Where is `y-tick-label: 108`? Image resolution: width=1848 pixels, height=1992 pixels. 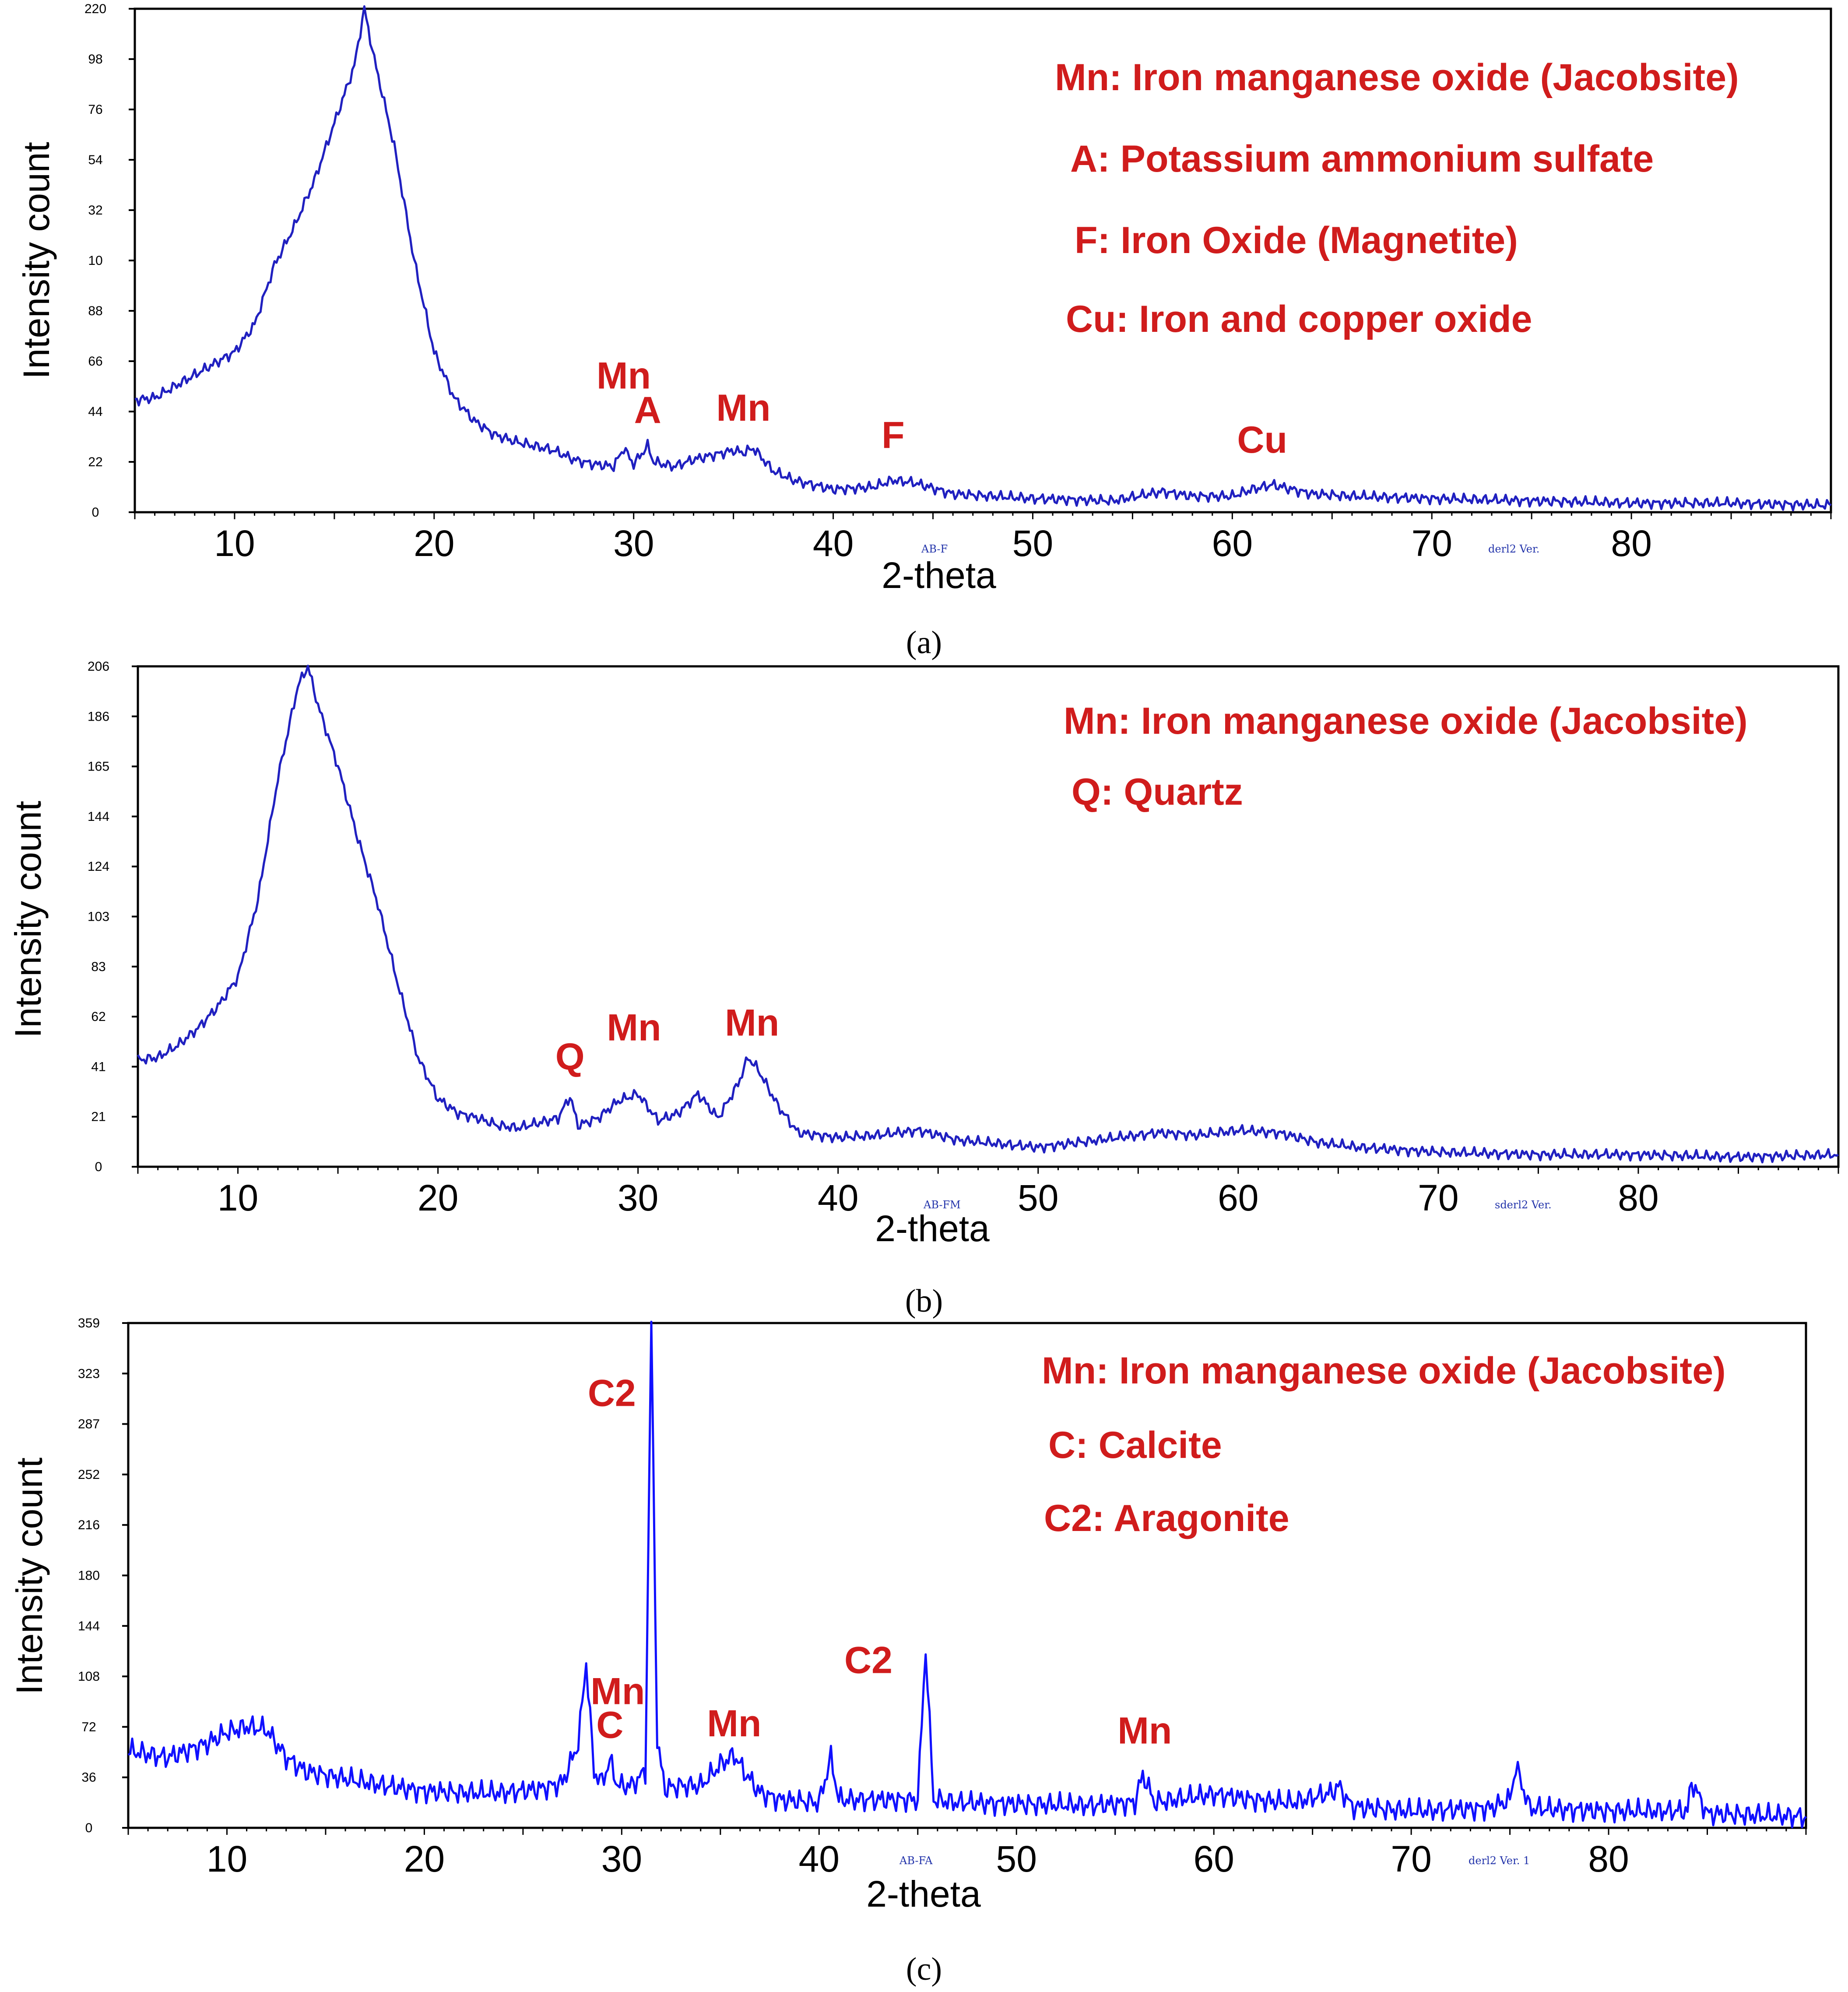
y-tick-label: 108 is located at coordinates (89, 1676).